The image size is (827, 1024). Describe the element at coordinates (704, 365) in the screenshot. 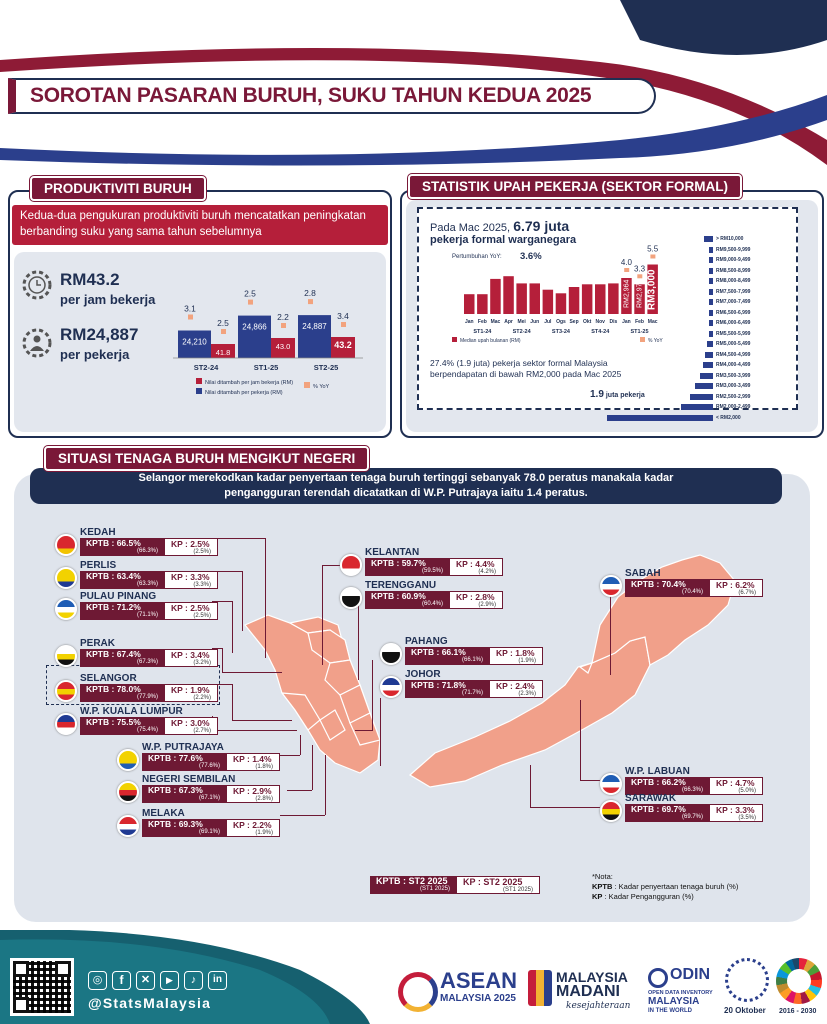

I see `distribution-row: RM4,000-4,499` at that location.